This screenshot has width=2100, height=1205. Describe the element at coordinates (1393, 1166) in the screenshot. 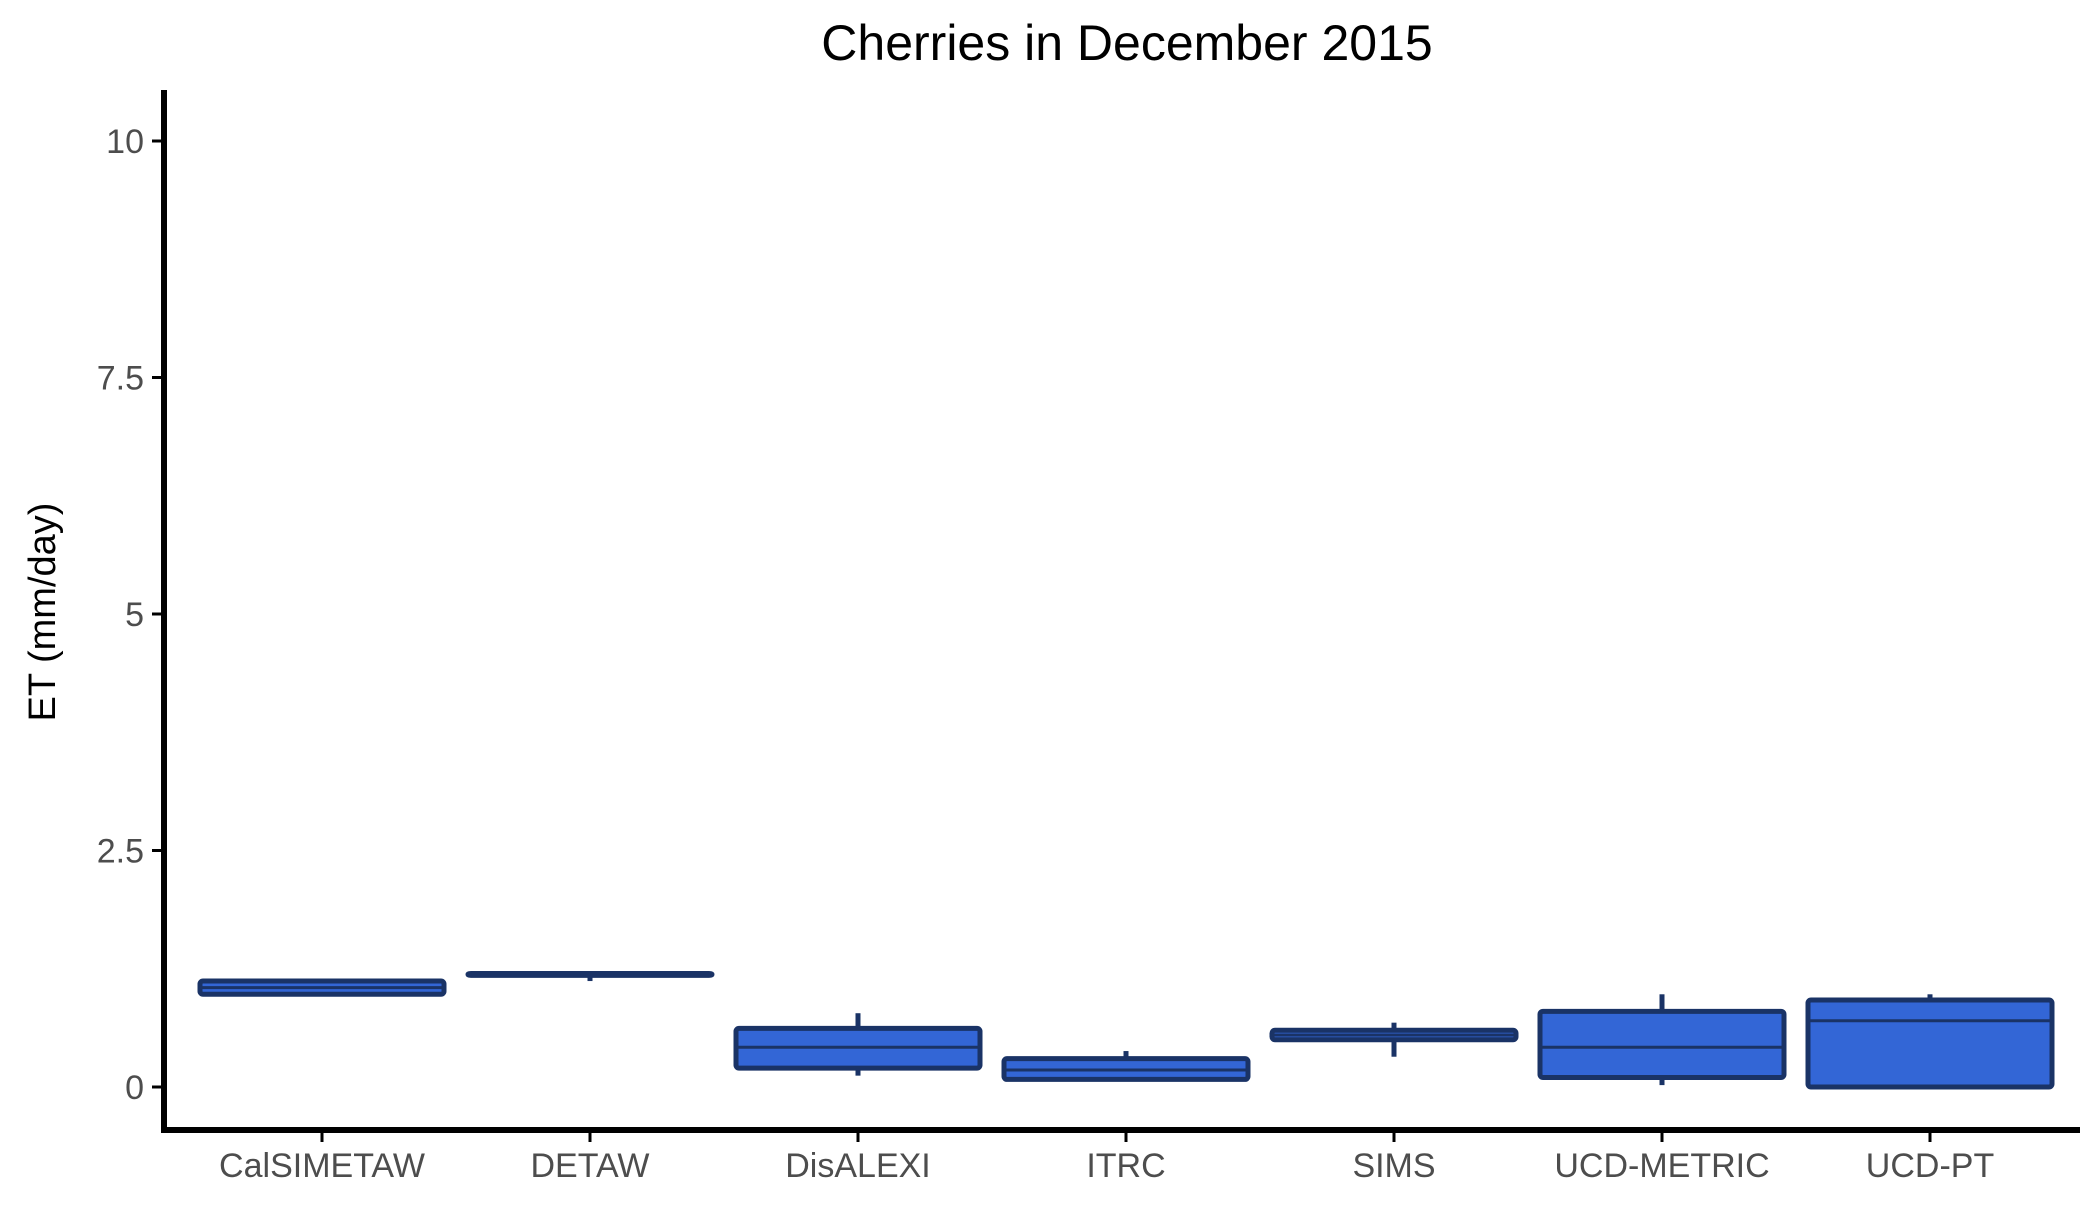

I see `x-tick-label: SIMS` at that location.